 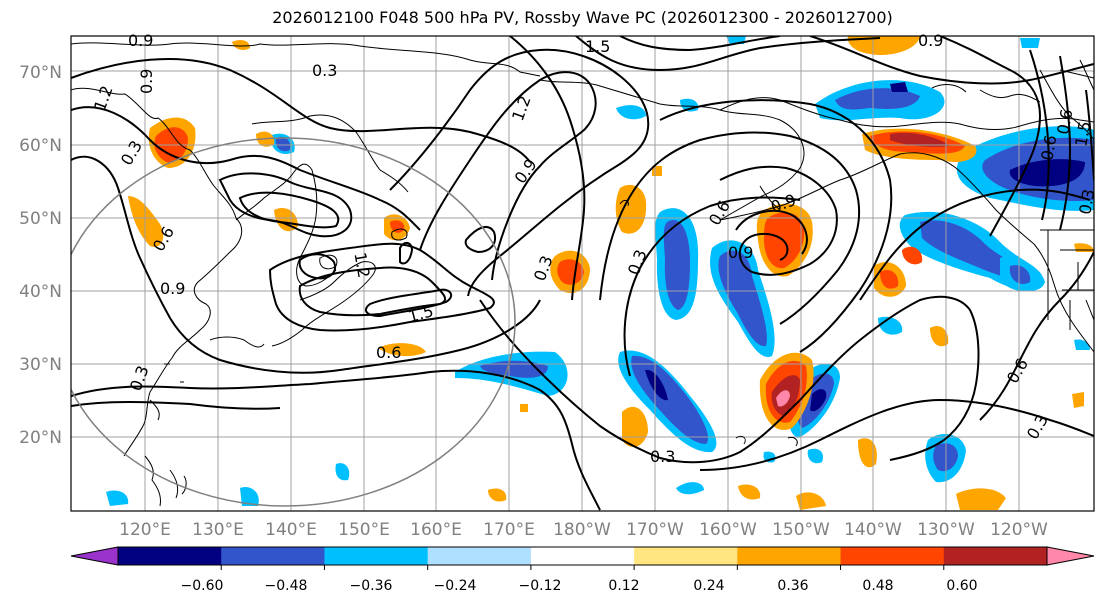 What do you see at coordinates (436, 530) in the screenshot?
I see `lon-label: 160°E` at bounding box center [436, 530].